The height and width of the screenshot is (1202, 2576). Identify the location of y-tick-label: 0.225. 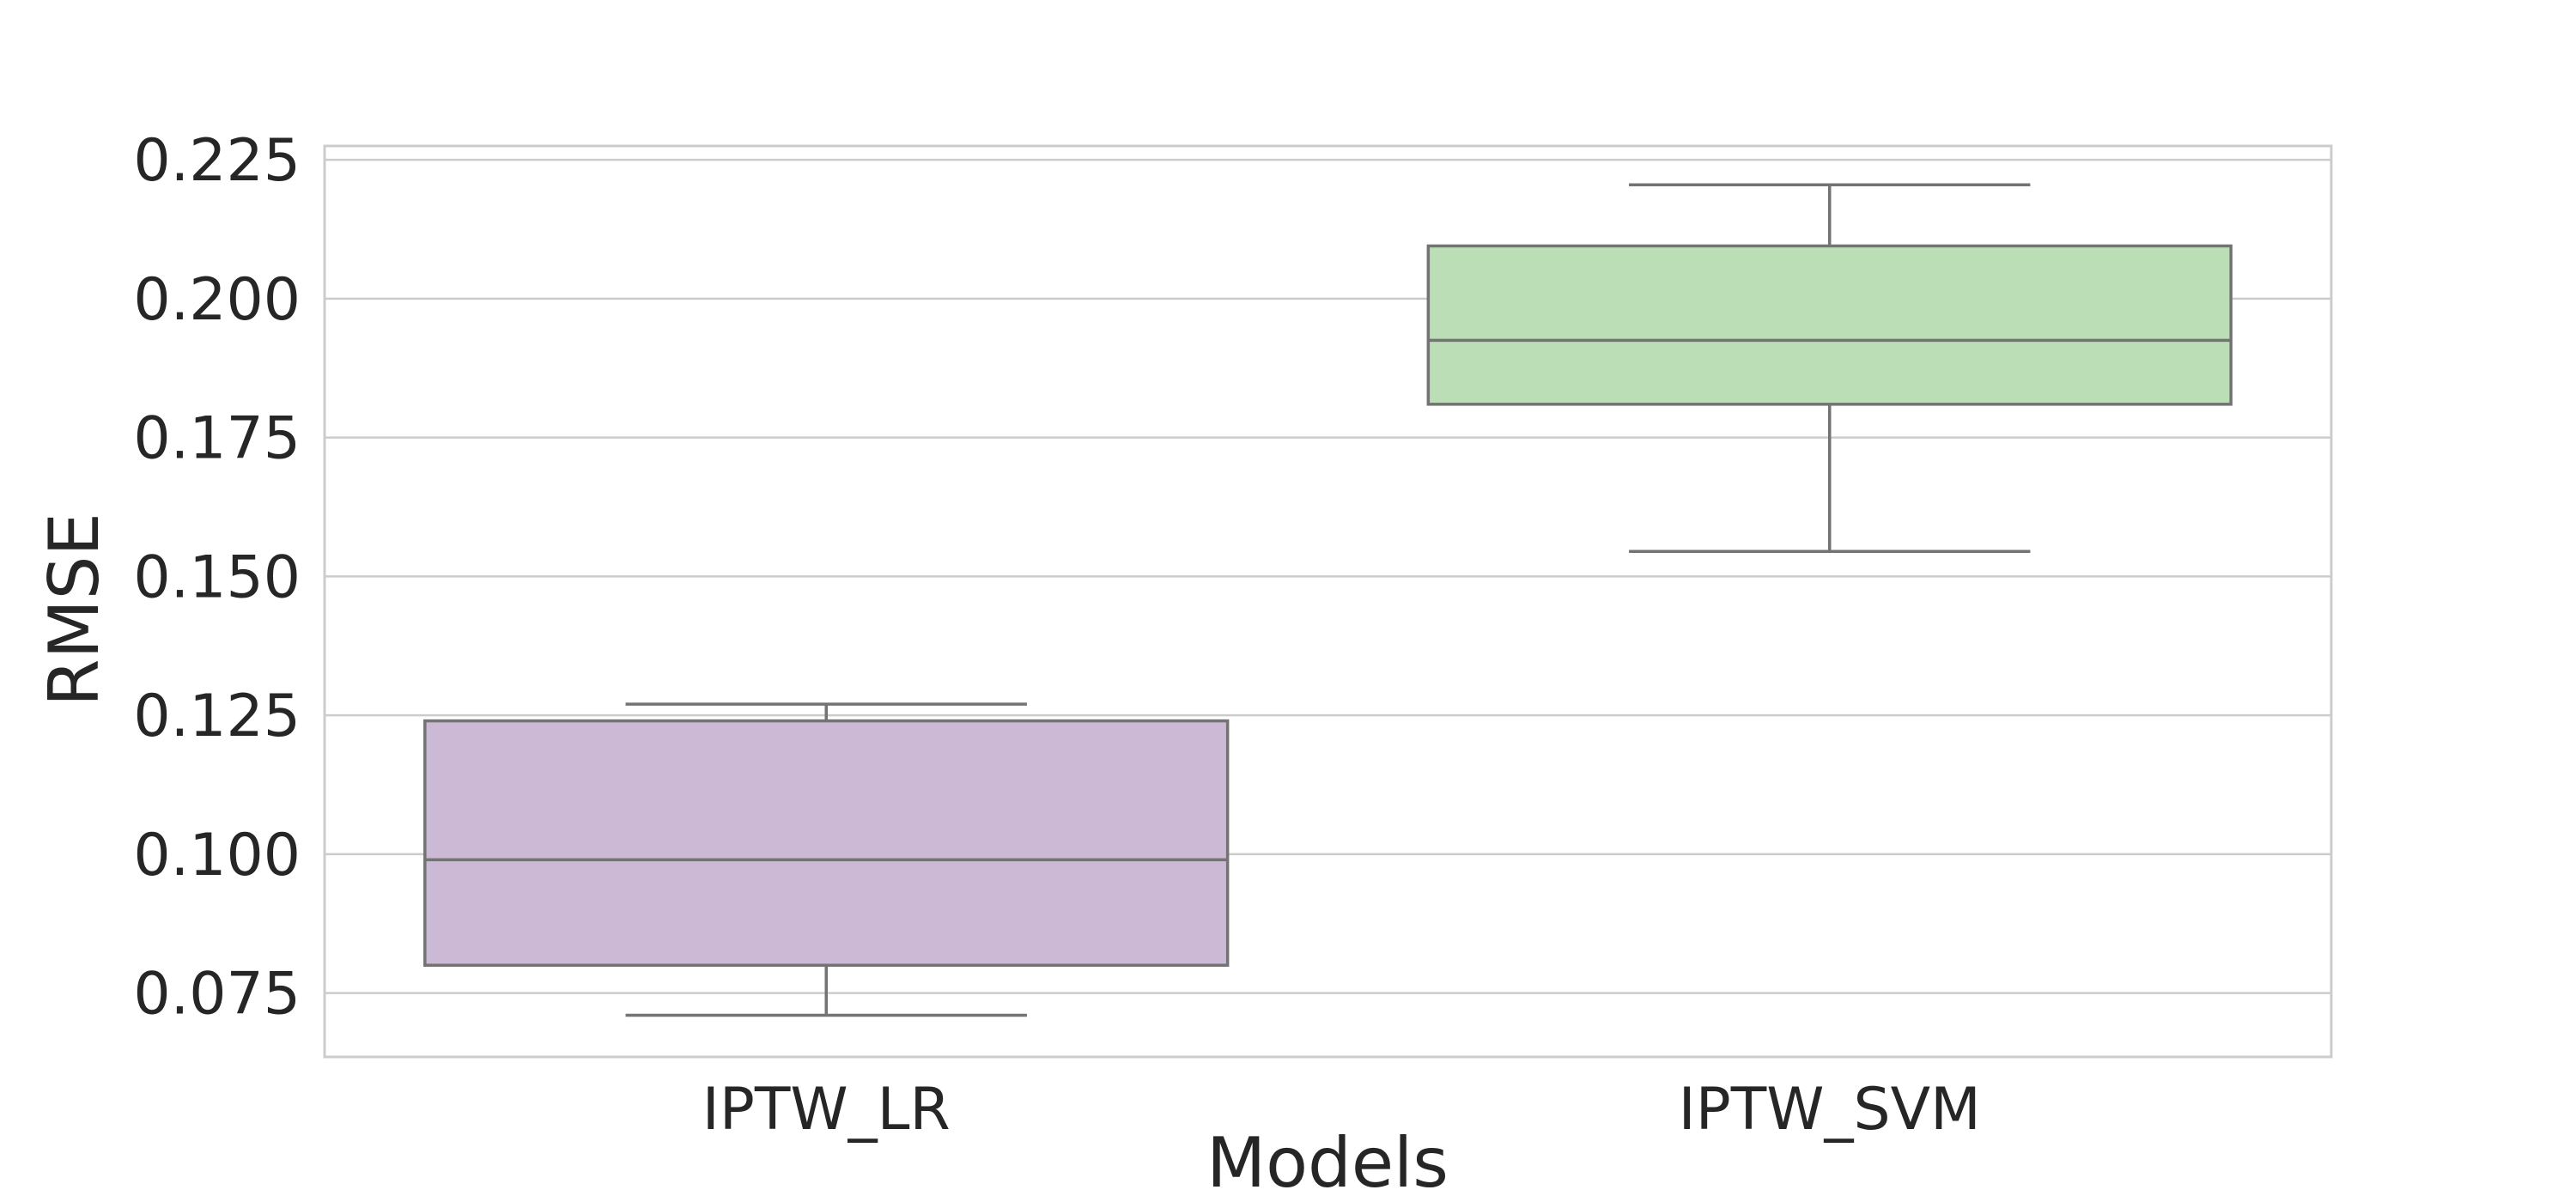
(217, 161).